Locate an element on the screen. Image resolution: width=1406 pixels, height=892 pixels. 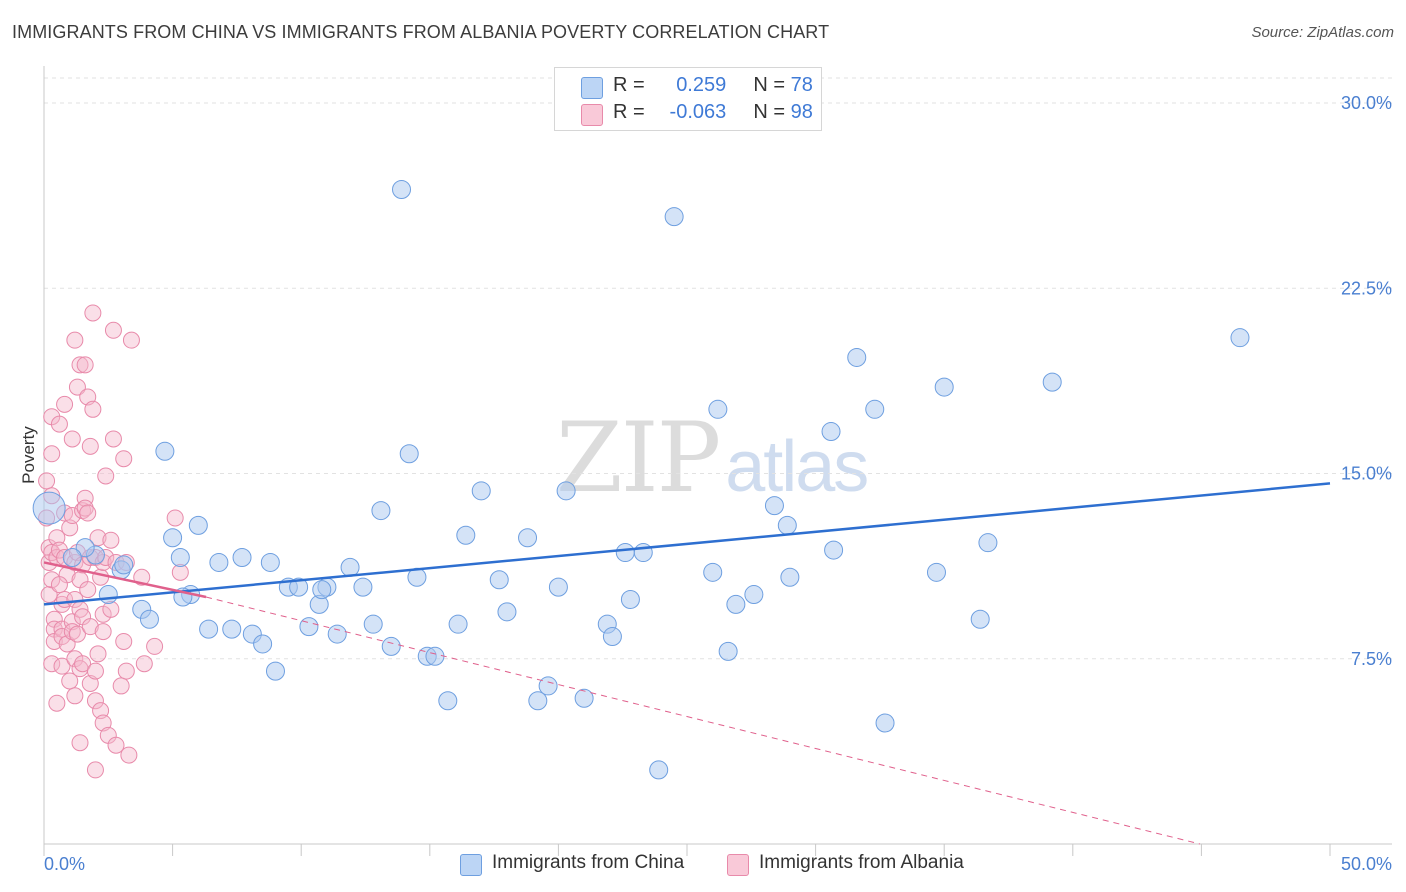
n-label: N = is located at coordinates (769, 85).